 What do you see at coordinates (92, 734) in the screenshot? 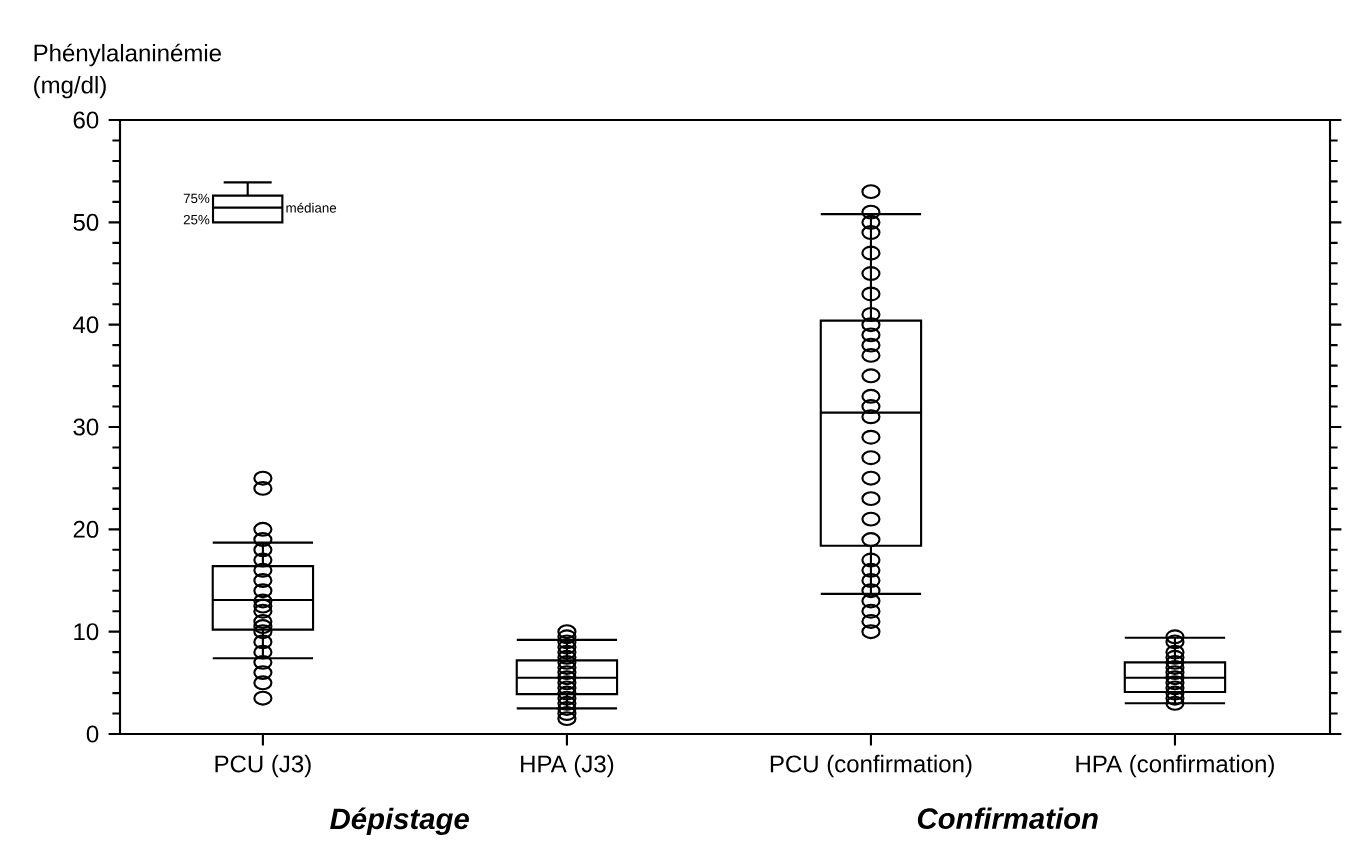
I see `y-tick-label: 0` at bounding box center [92, 734].